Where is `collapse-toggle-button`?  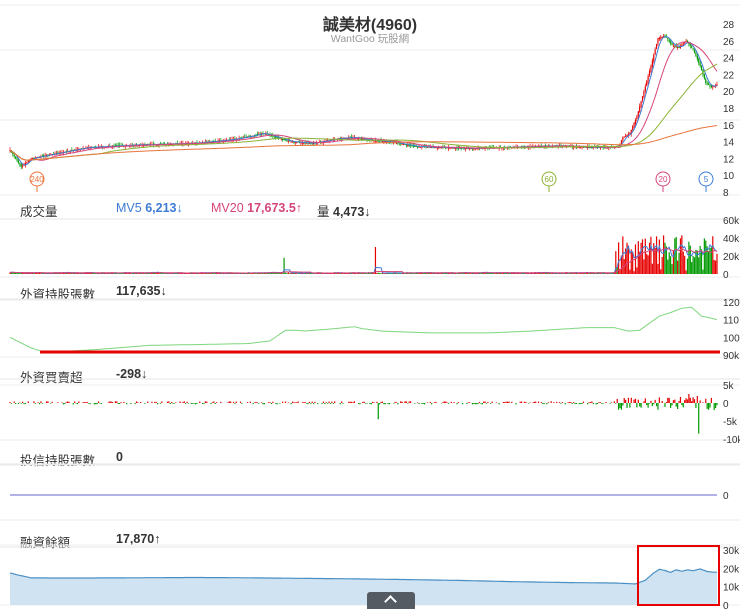 collapse-toggle-button is located at coordinates (391, 600).